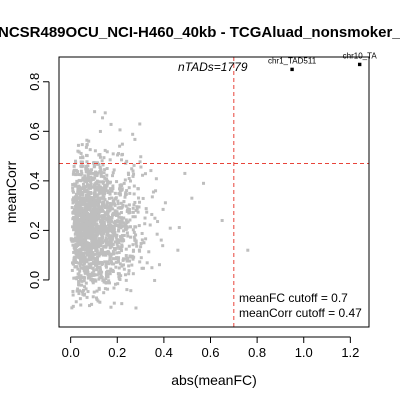  I want to click on point-label: chr1_TAD511, so click(292, 60).